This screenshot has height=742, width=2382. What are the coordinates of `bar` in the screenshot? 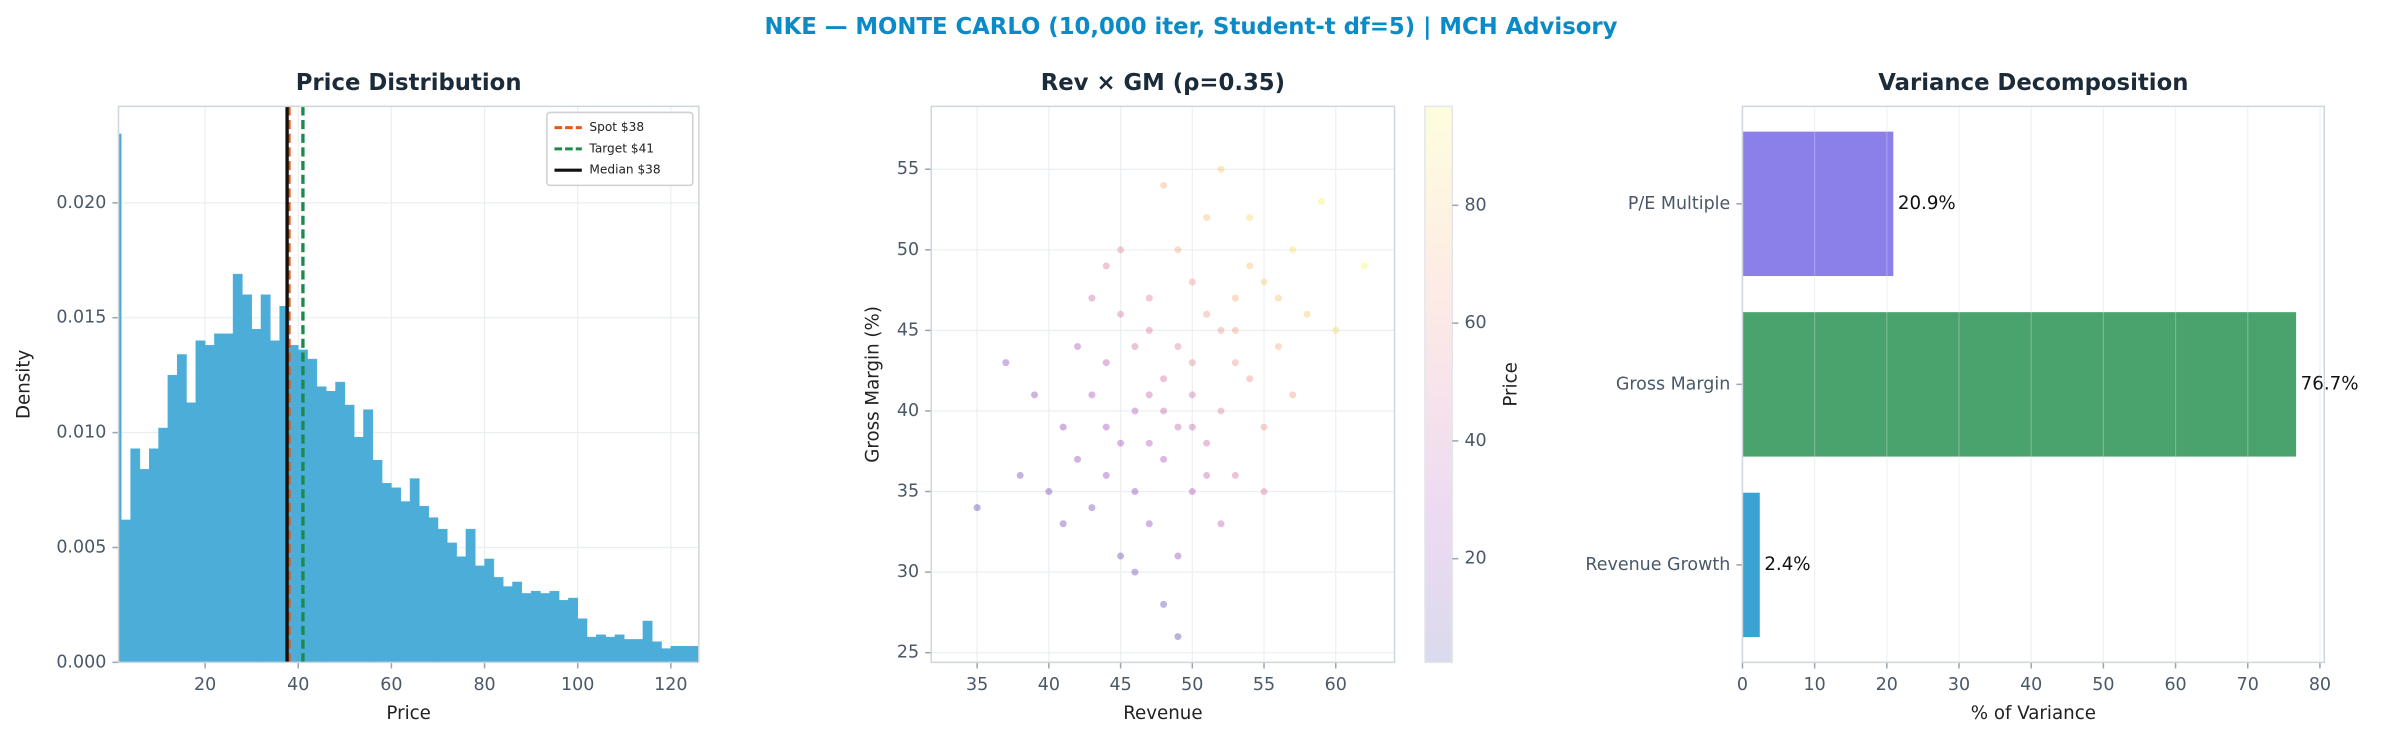 It's located at (1818, 204).